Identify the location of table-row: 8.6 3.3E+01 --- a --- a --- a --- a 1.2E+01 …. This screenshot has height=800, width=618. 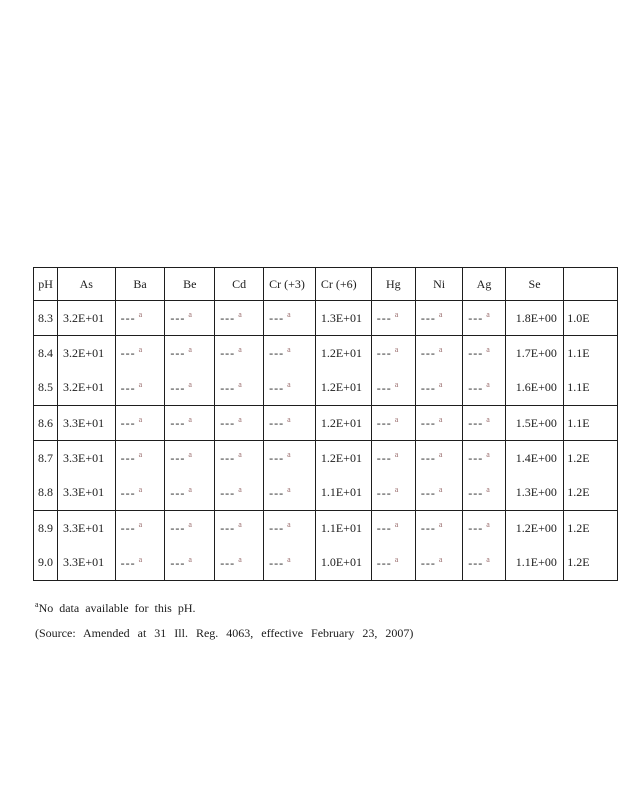
(325, 423).